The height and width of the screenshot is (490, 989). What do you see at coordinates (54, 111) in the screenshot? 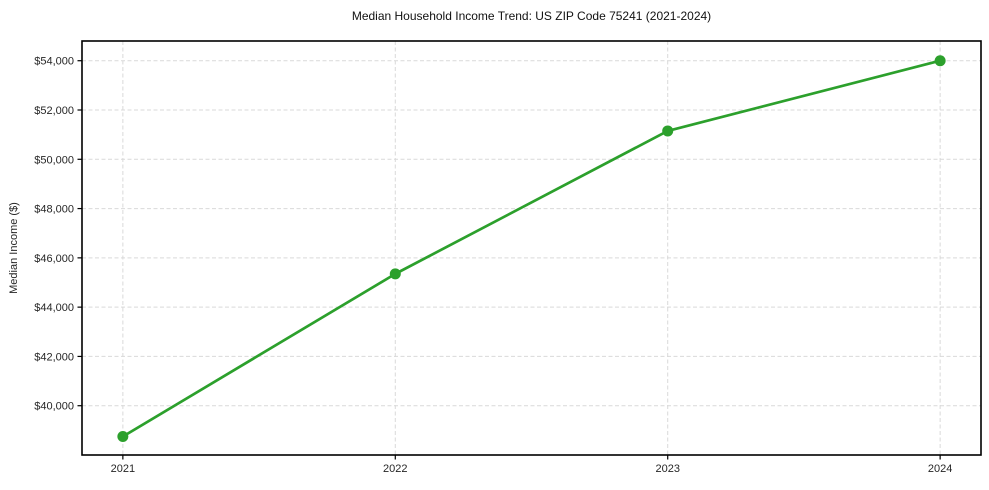
I see `y-tick-label: $52,000` at bounding box center [54, 111].